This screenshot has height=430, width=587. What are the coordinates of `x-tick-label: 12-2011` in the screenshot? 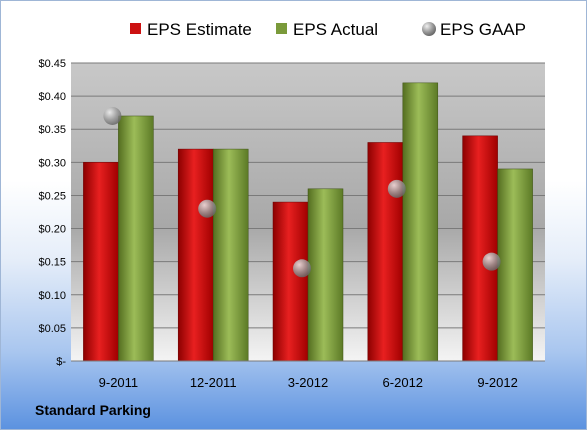 It's located at (213, 382).